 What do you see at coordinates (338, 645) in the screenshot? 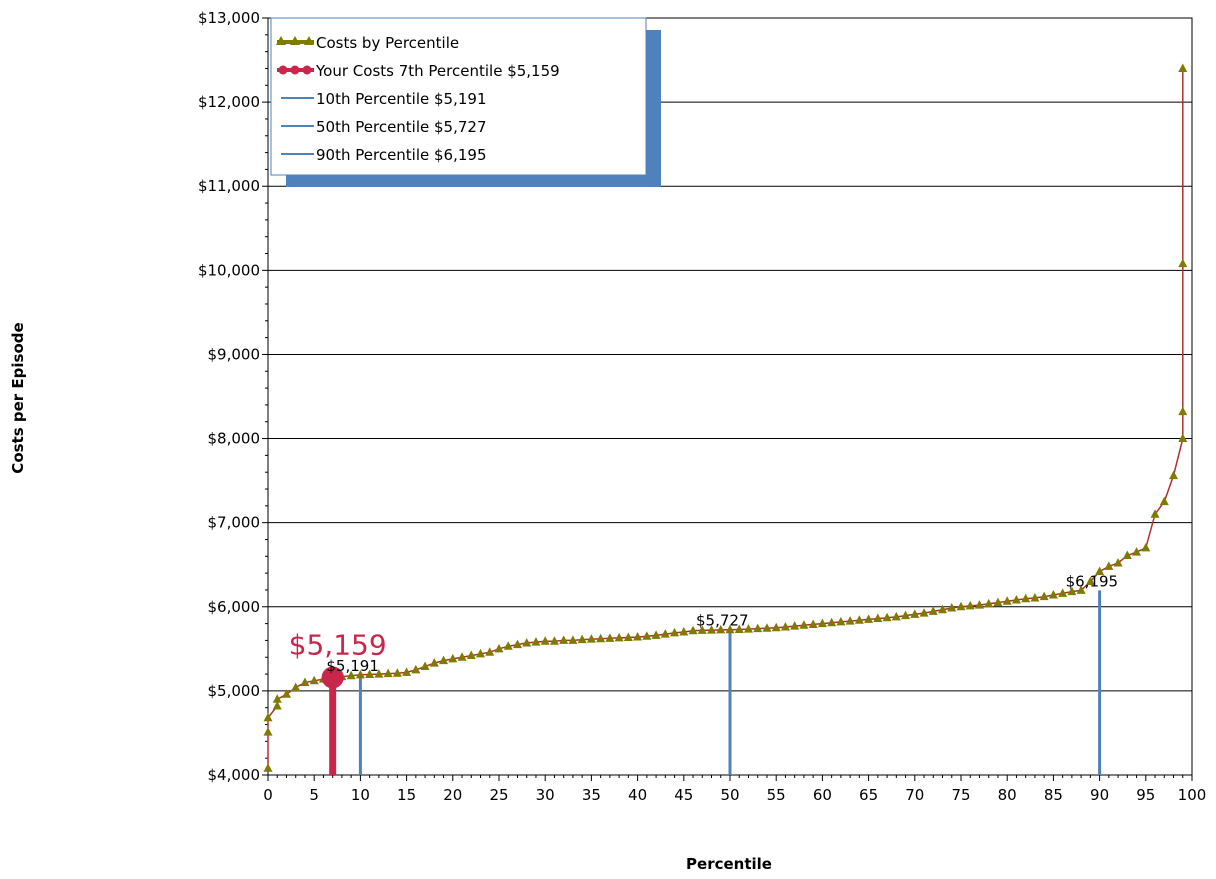
I see `your-costs-label: $5,159` at bounding box center [338, 645].